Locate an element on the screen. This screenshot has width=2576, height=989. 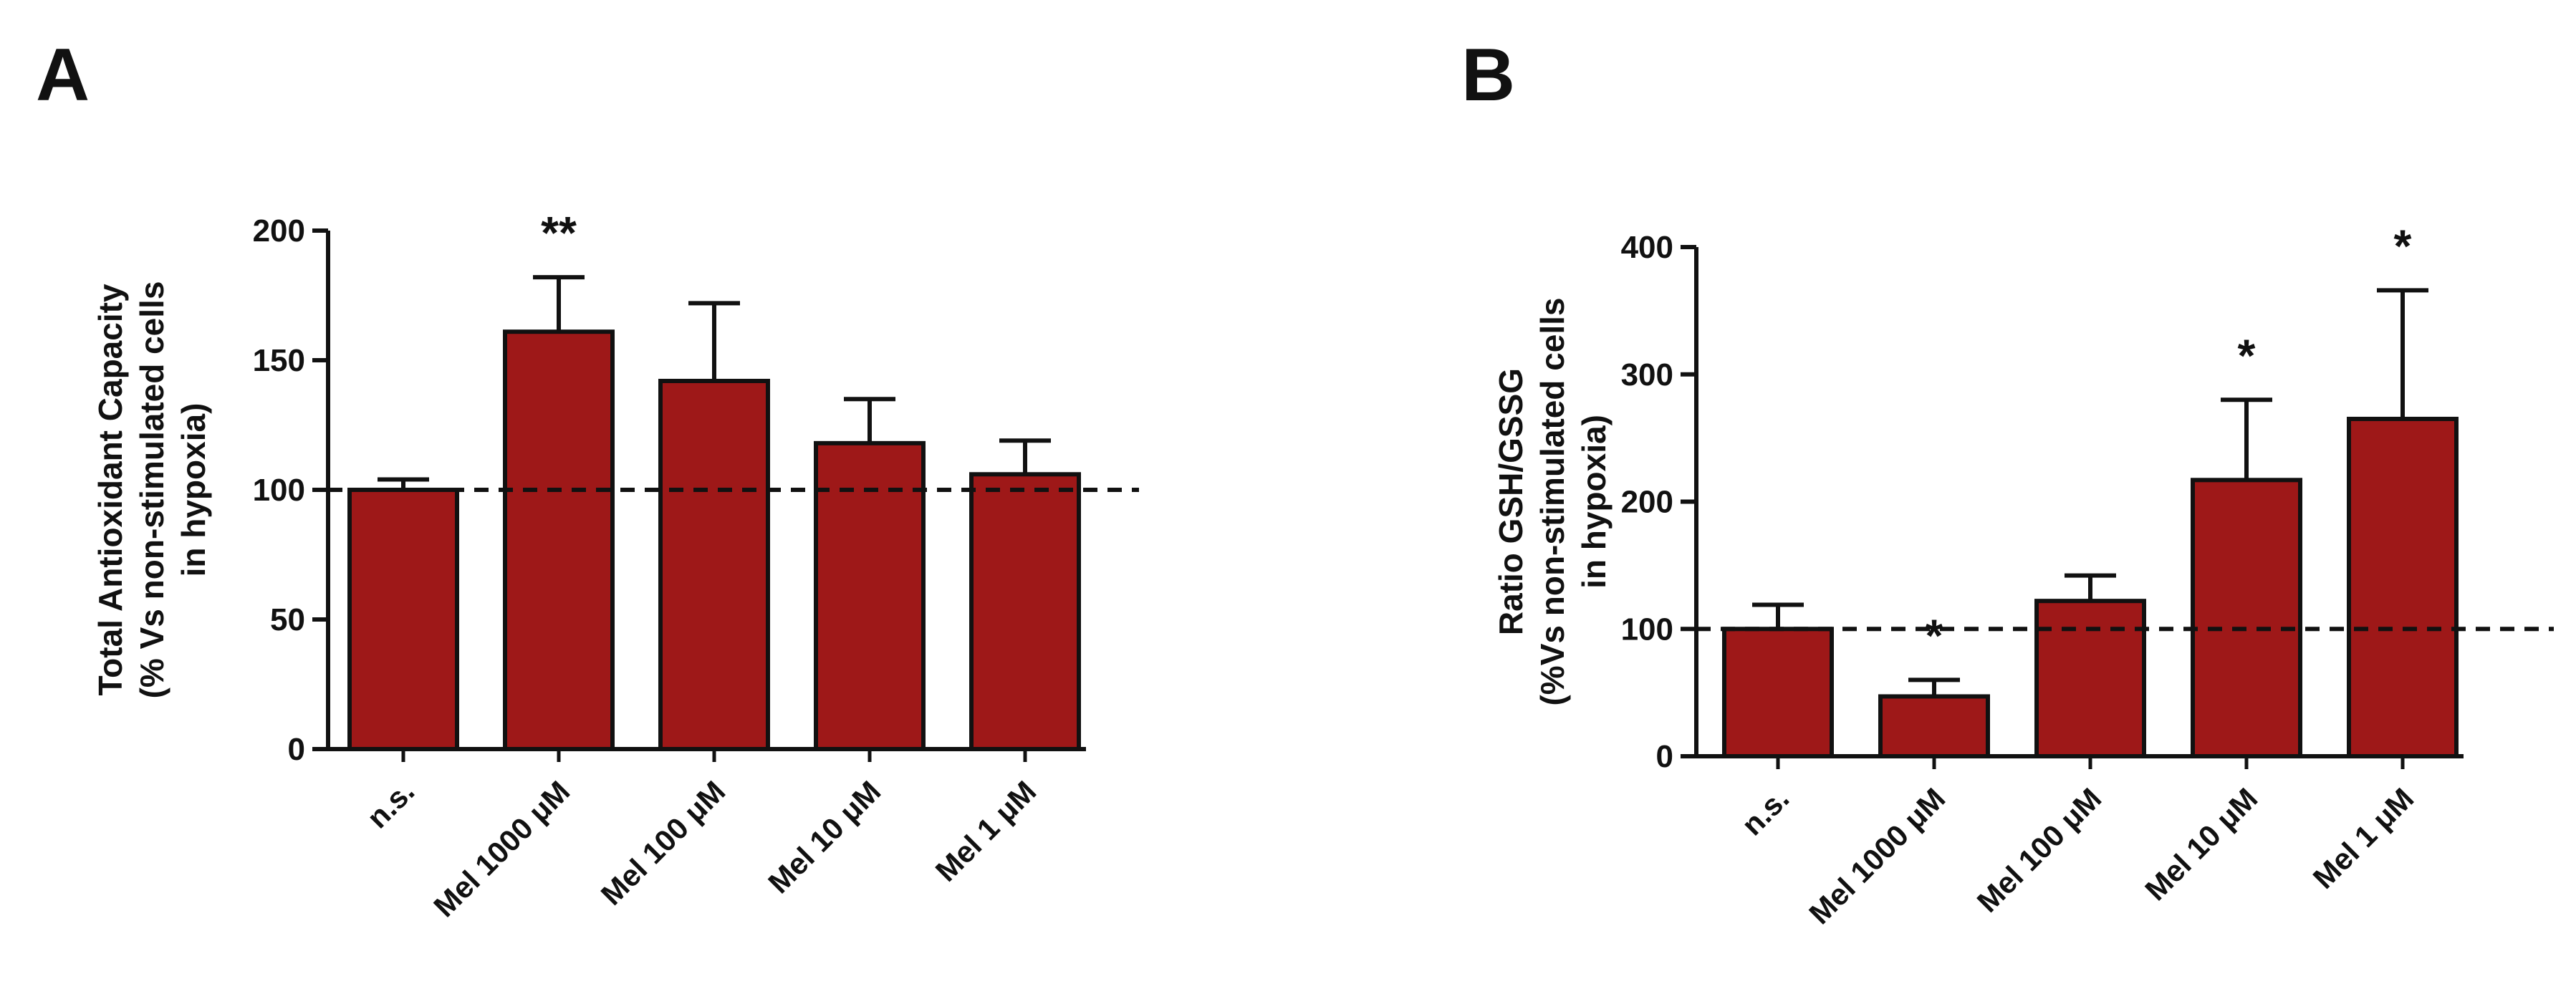
y-tick-label-b-1: 100 is located at coordinates (1647, 629).